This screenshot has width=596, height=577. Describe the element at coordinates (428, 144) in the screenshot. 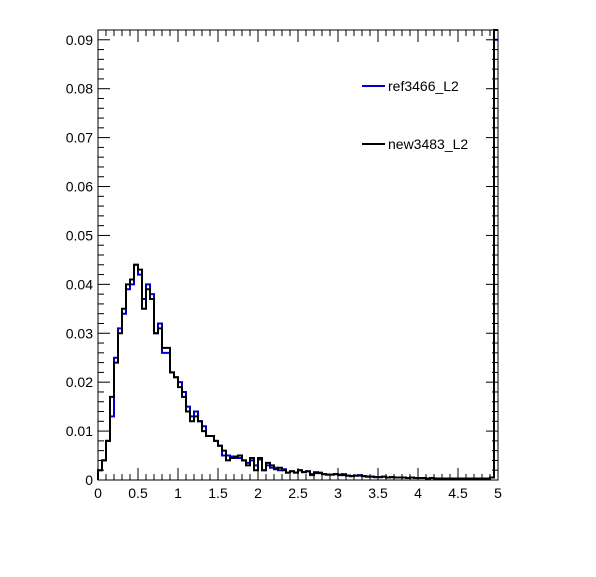

I see `legend-label: new3483_L2` at that location.